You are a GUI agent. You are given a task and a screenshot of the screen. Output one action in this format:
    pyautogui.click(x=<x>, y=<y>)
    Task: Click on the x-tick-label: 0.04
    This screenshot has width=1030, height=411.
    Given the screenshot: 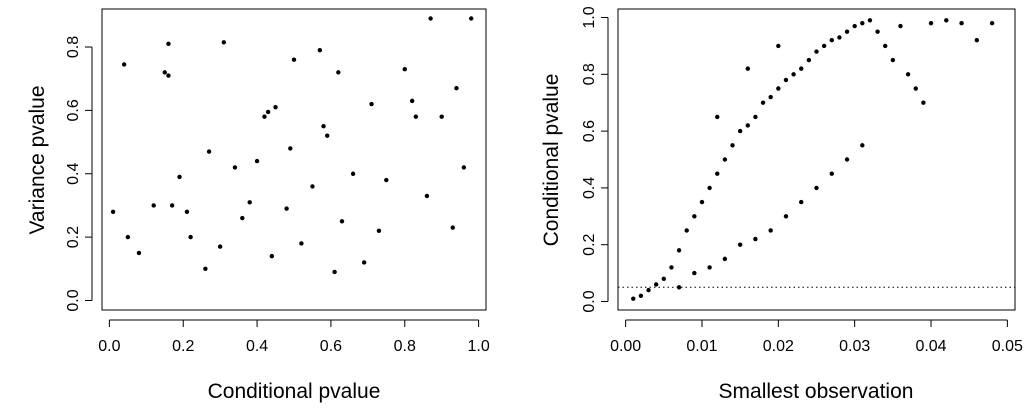 What is the action you would take?
    pyautogui.click(x=930, y=346)
    